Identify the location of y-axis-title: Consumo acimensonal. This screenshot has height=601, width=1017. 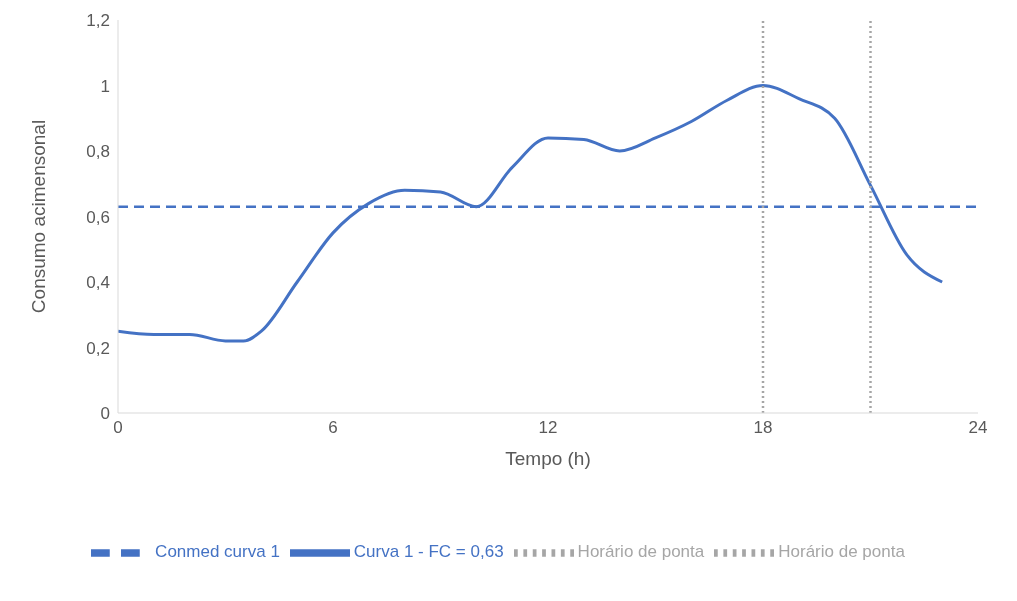
(38, 216).